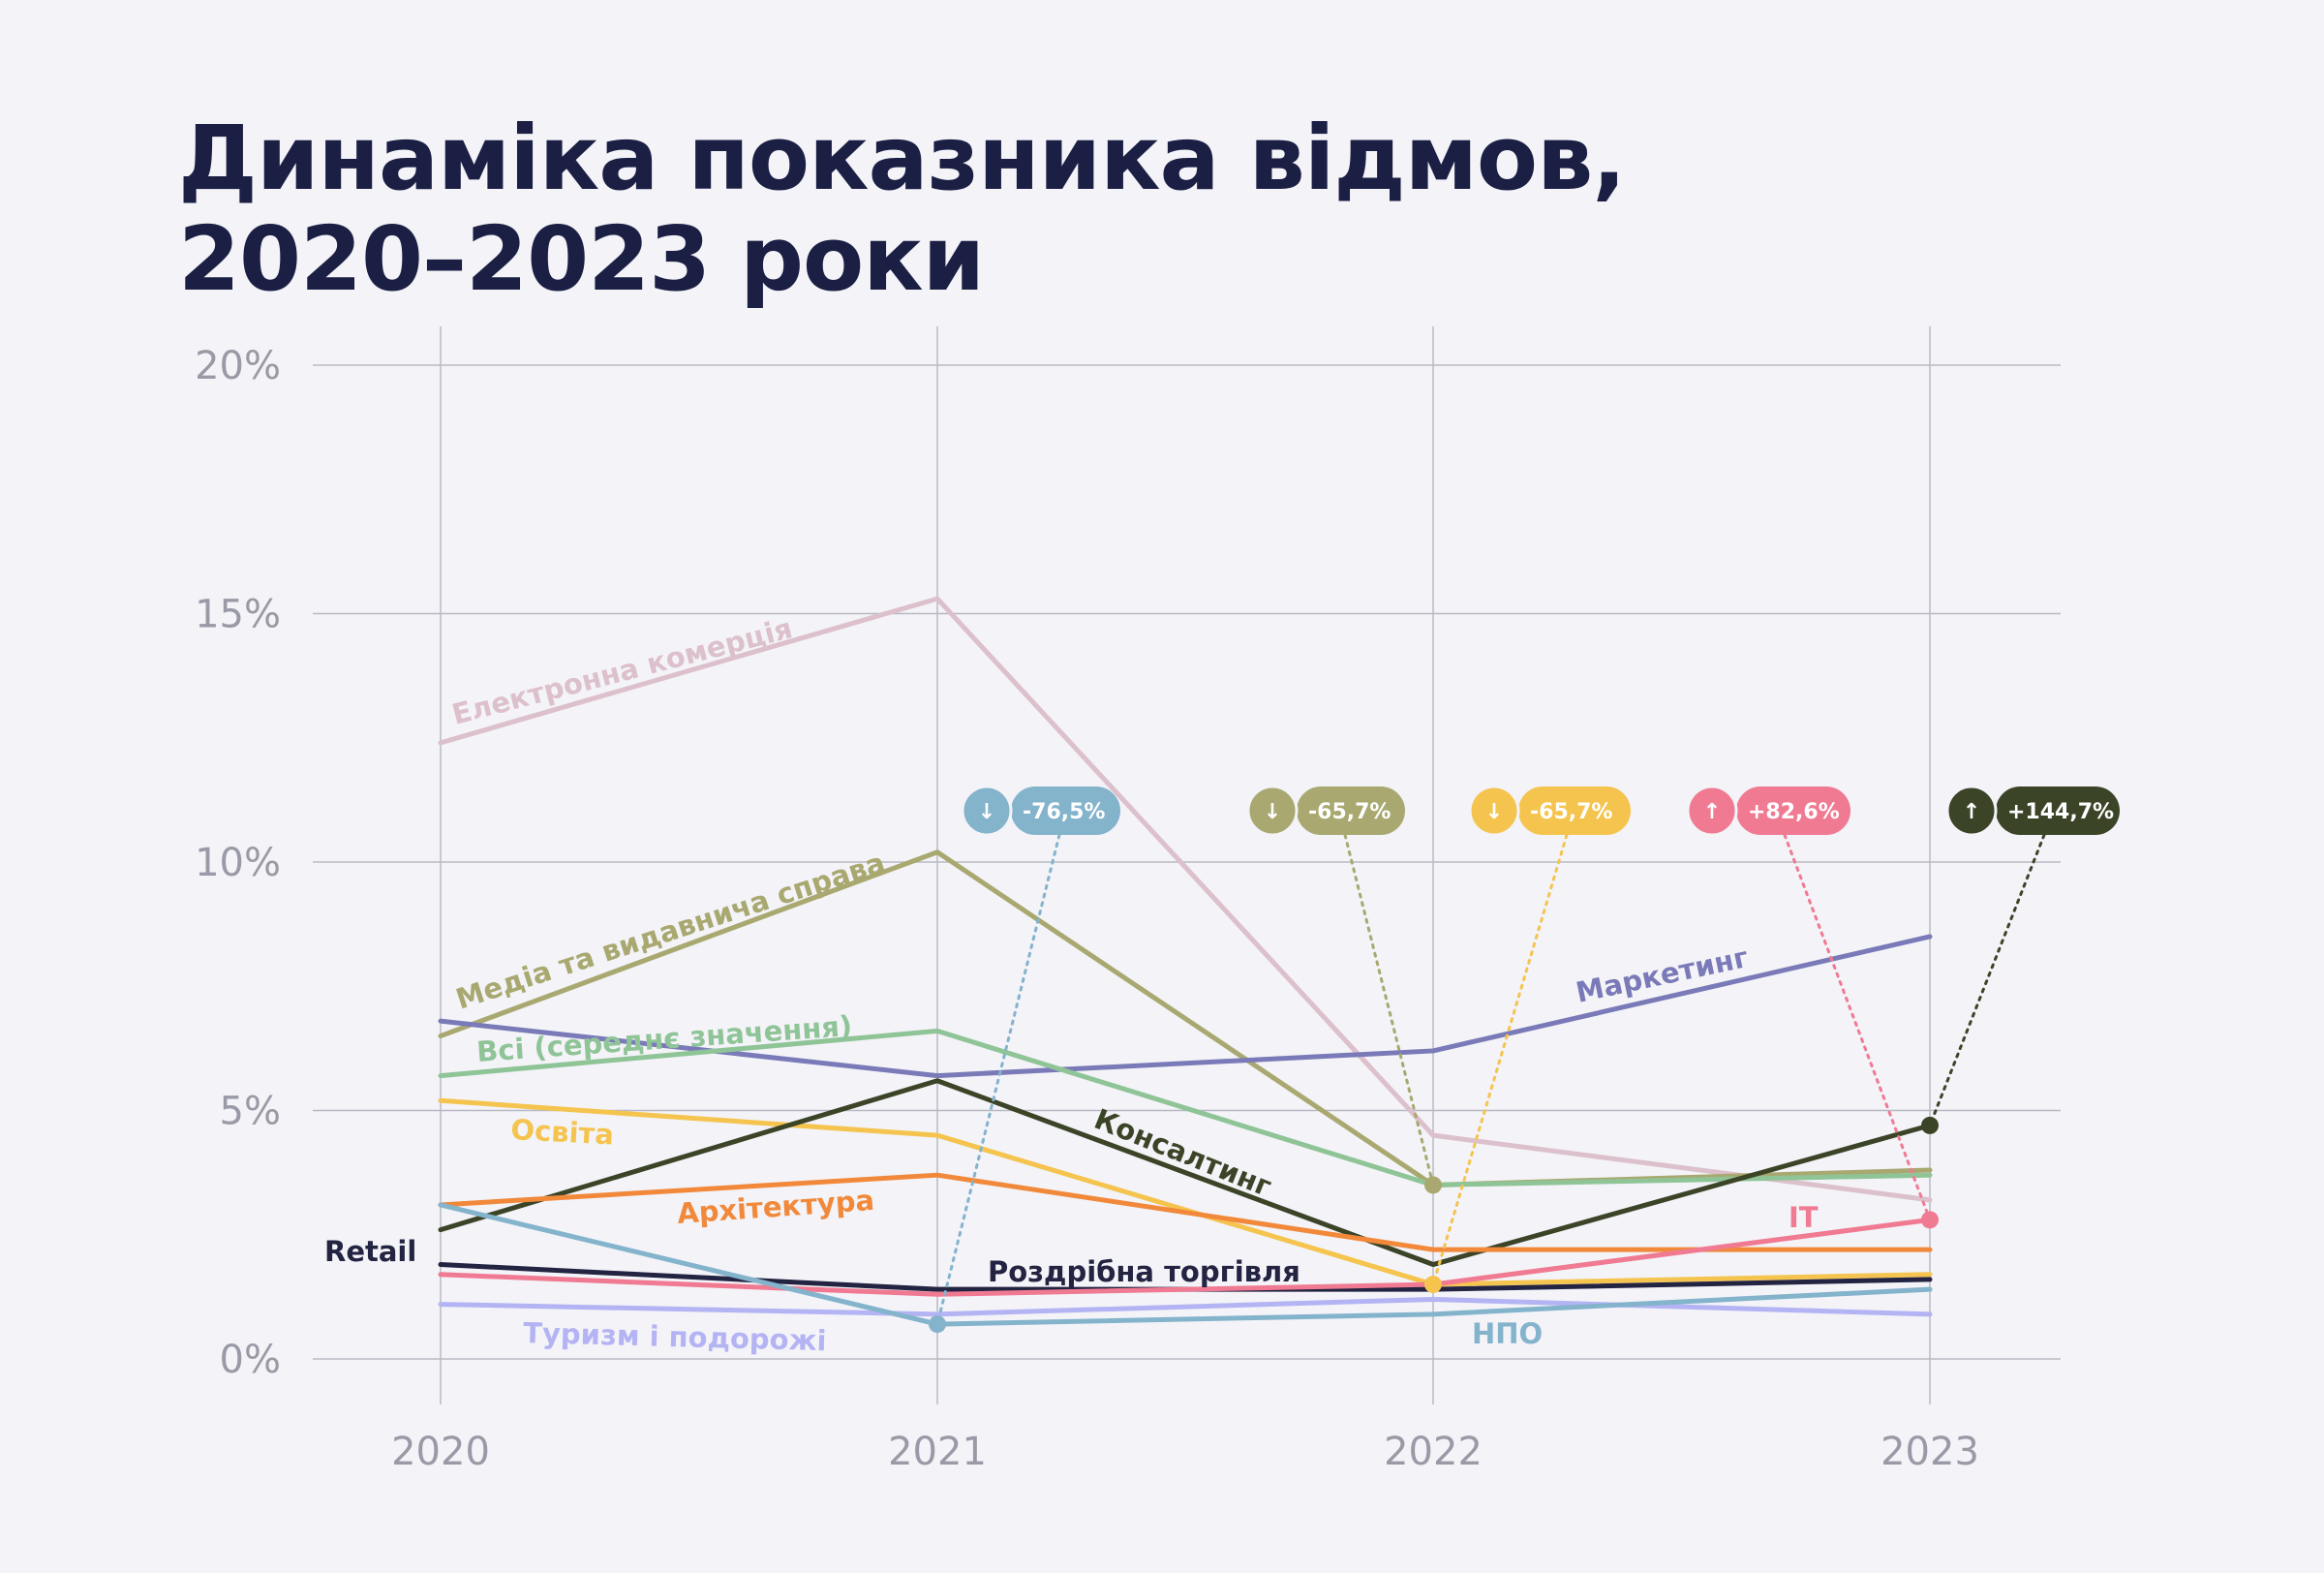 This screenshot has height=1573, width=2324. I want to click on series-label: Освіта, so click(563, 1132).